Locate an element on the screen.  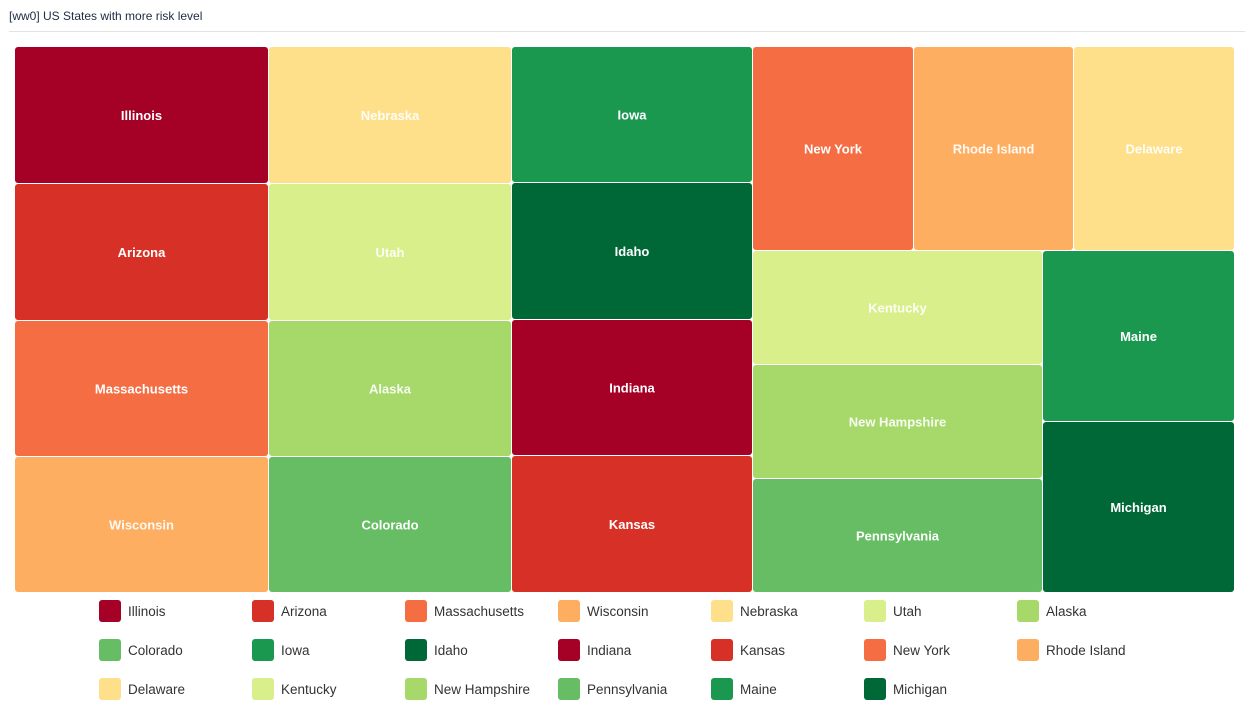
legend-item-utah: Utah is located at coordinates (893, 611).